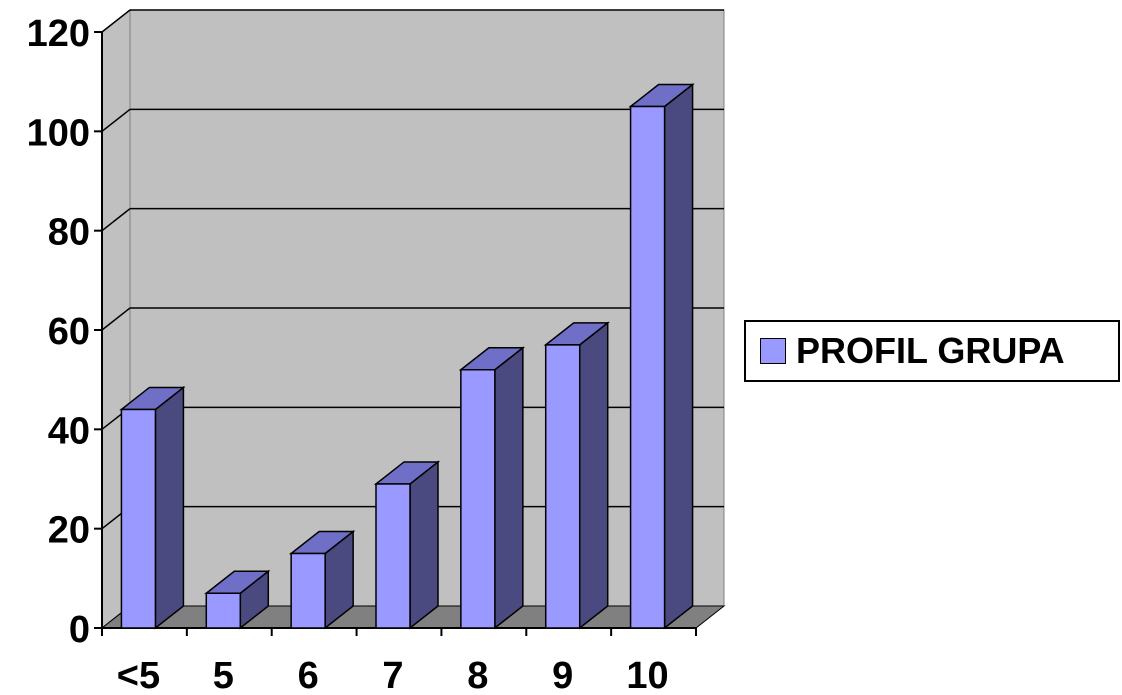 This screenshot has width=1122, height=695. What do you see at coordinates (223, 675) in the screenshot?
I see `x-tick-label: 5` at bounding box center [223, 675].